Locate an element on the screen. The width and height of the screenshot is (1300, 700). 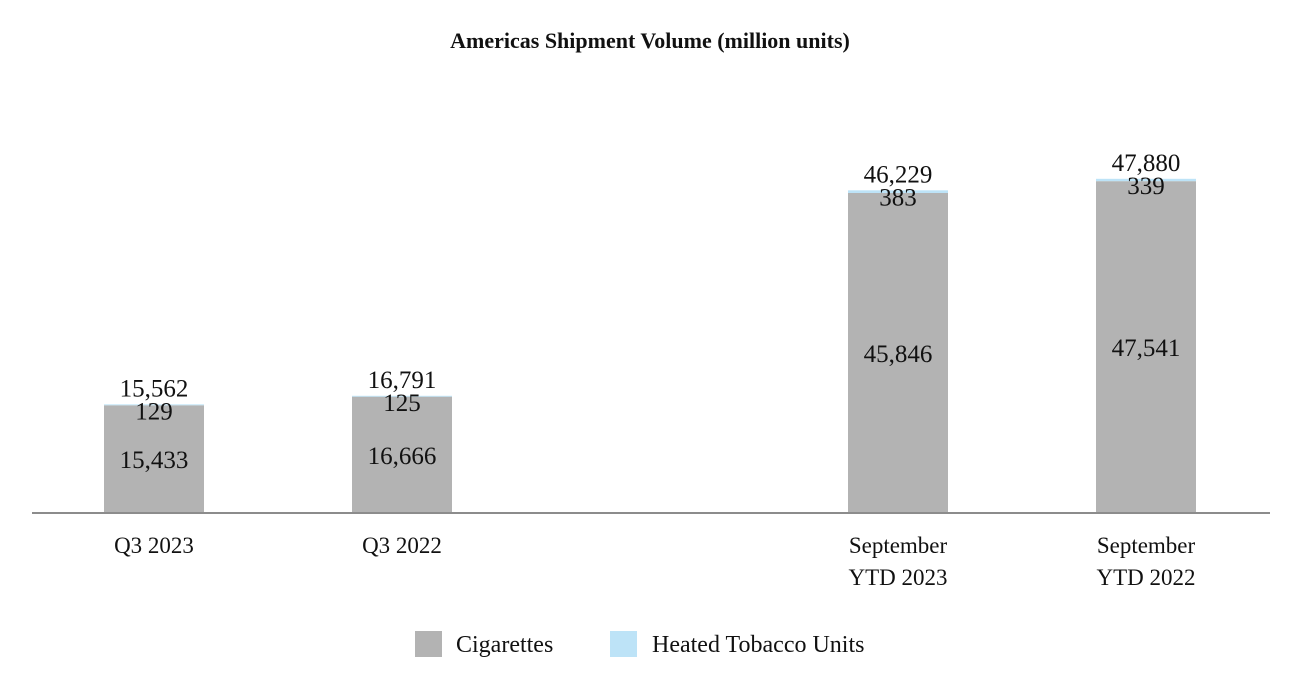
label-cigarettes-3: 47,541 is located at coordinates (1146, 348).